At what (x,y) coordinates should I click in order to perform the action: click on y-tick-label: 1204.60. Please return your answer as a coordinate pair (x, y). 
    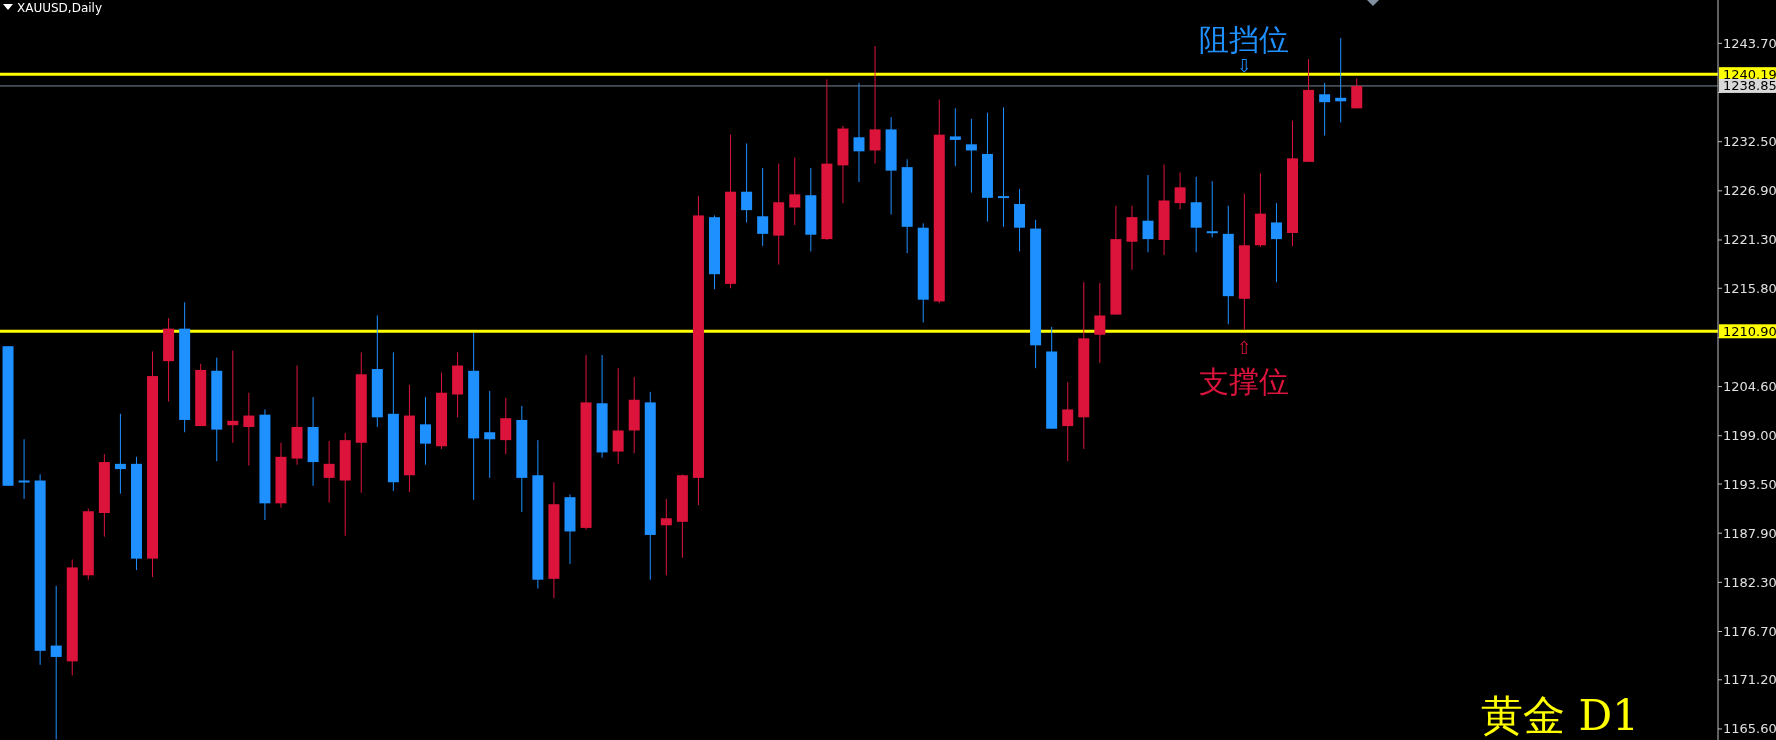
    Looking at the image, I should click on (1749, 387).